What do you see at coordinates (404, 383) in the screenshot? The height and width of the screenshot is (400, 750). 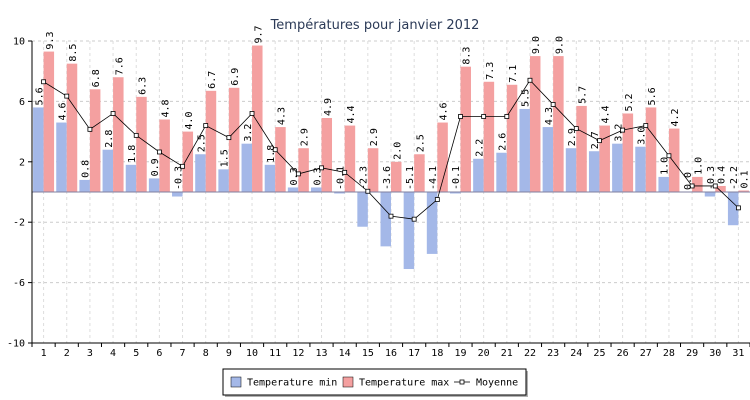 I see `legend-label: Temperature max` at bounding box center [404, 383].